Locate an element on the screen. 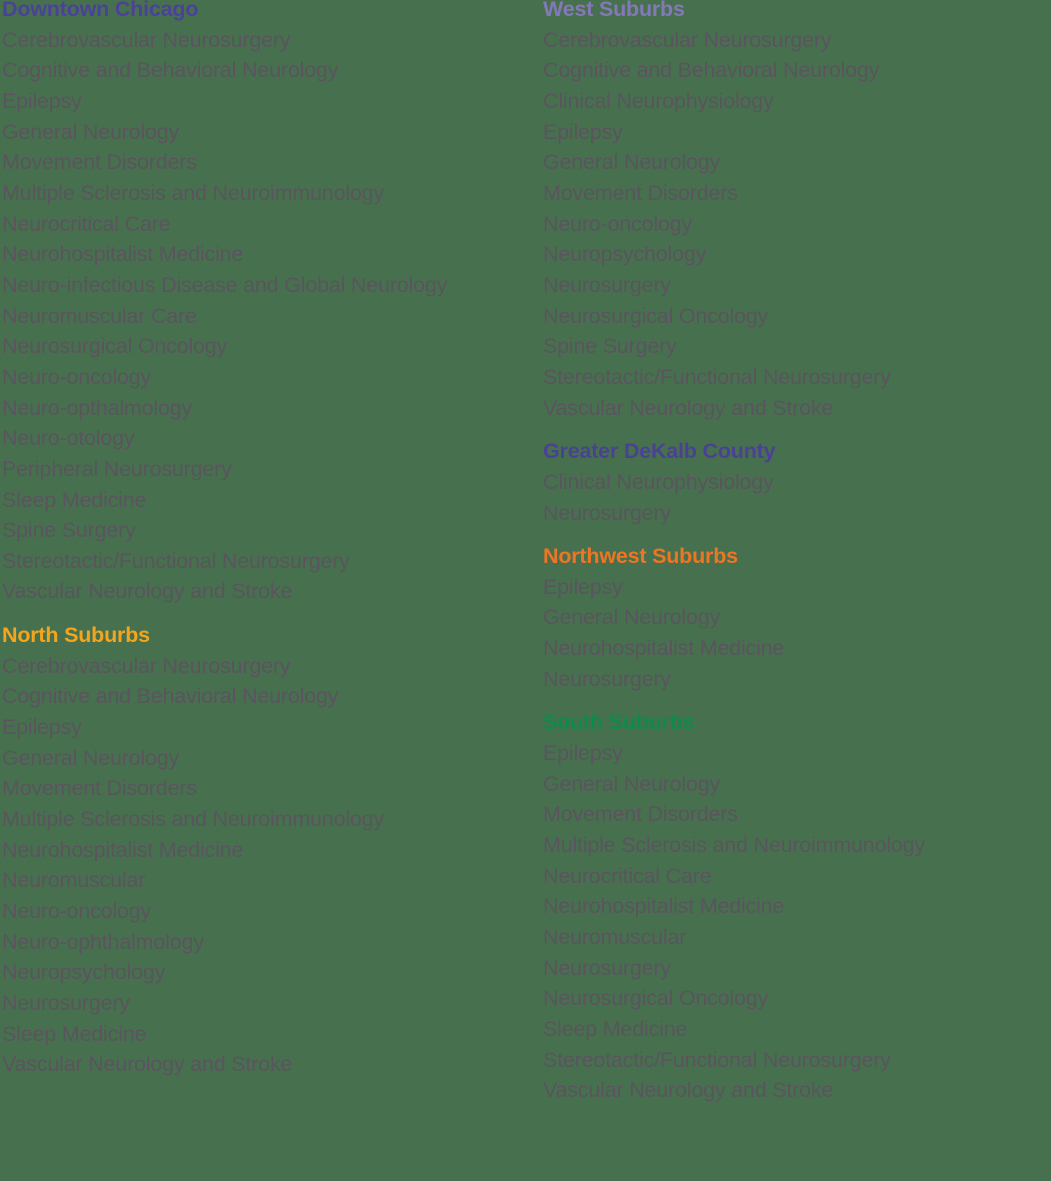 The image size is (1051, 1181). specialty-item: Neuro-ophthalmology is located at coordinates (103, 941).